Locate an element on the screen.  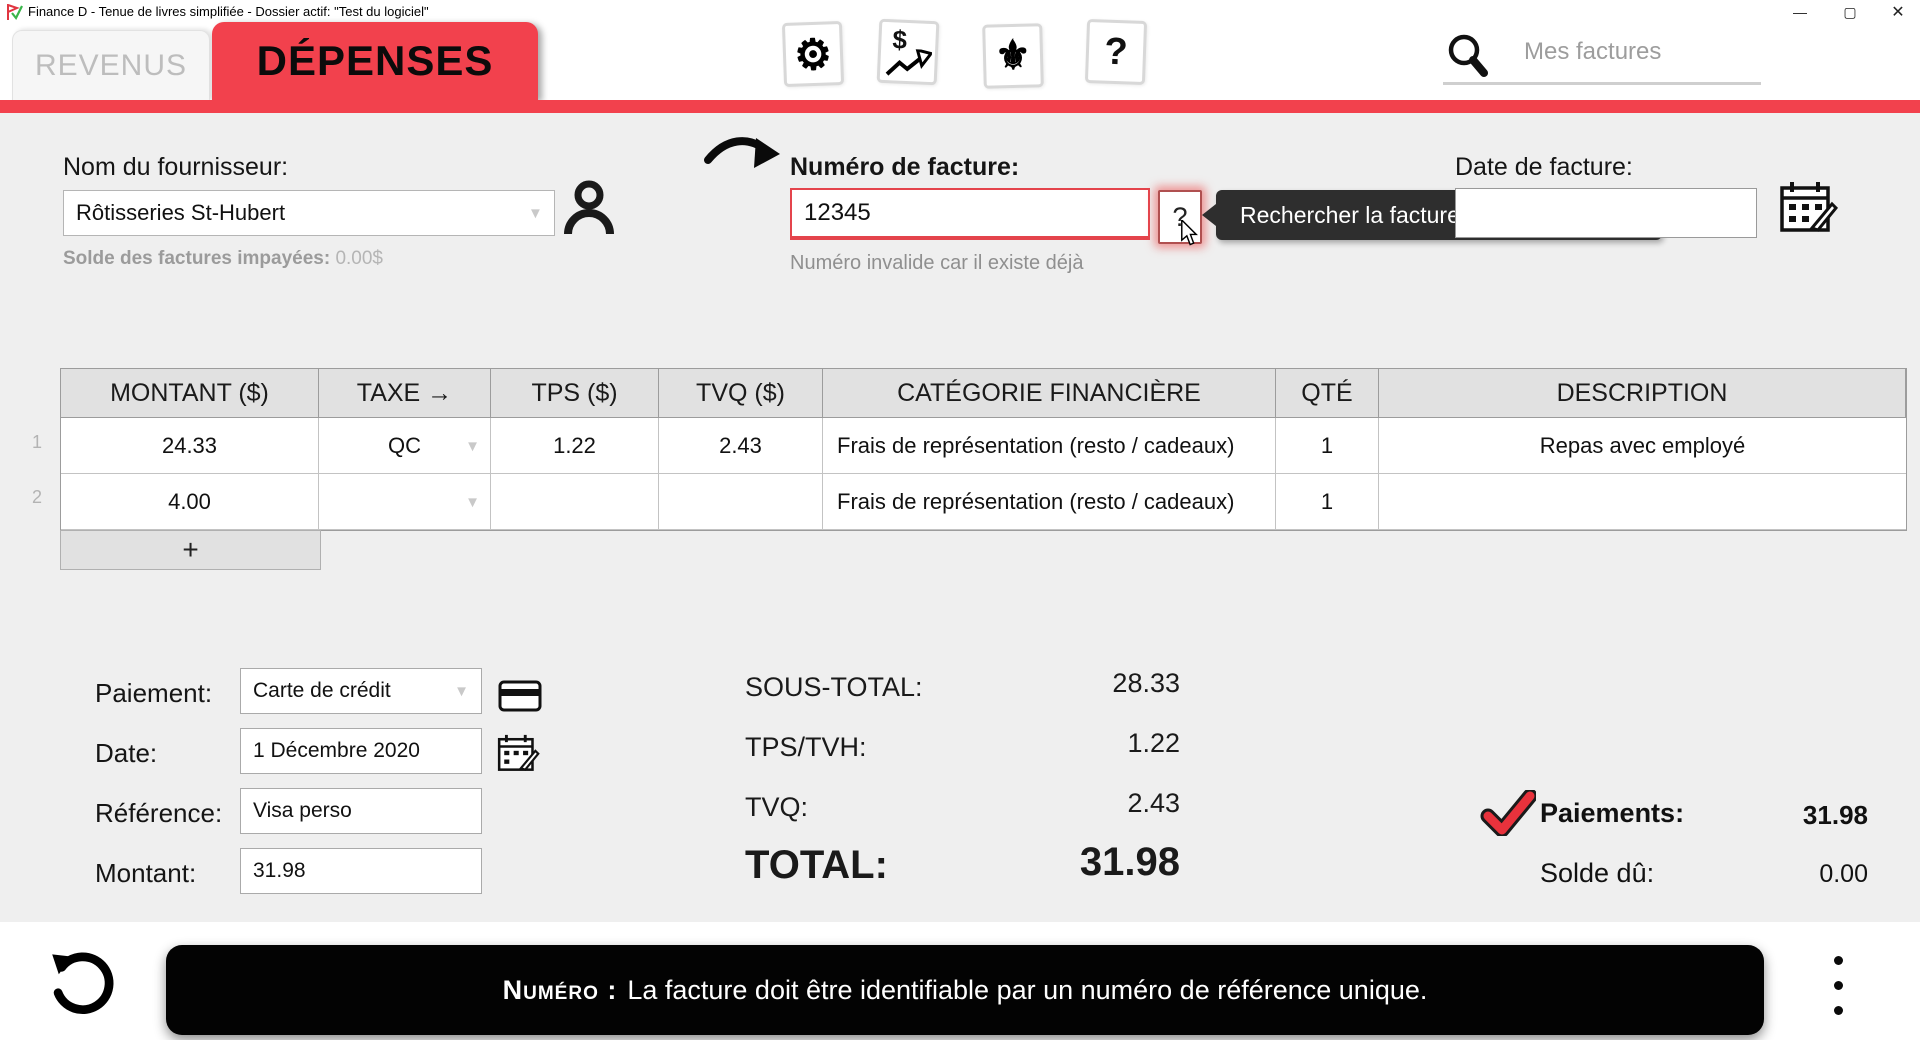
cell-tvq-1: 2.43 is located at coordinates (741, 446).